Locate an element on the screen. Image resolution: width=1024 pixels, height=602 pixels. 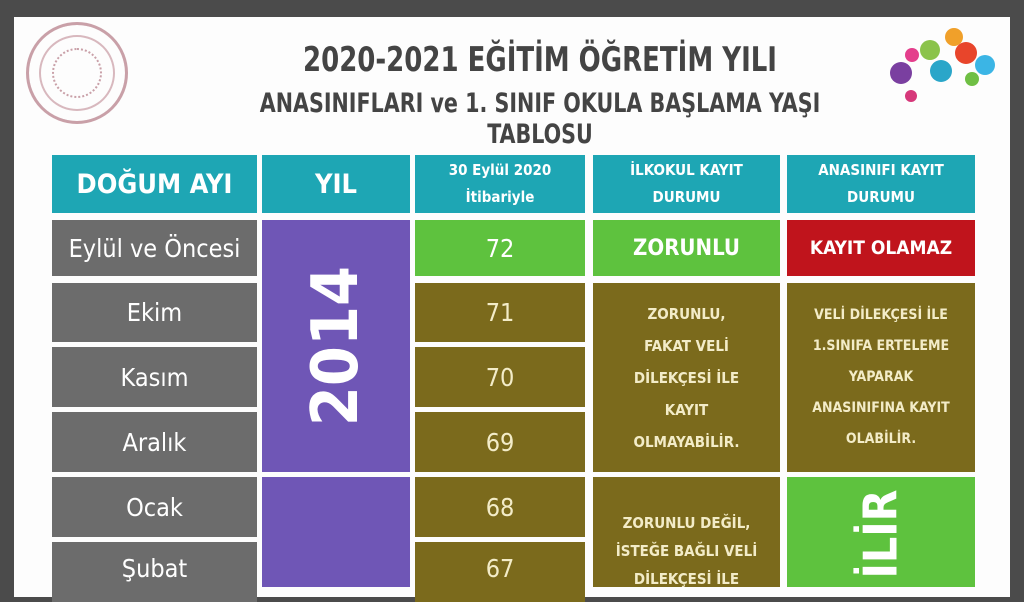
page-title: 2020-2021 EĞİTİM ÖĞRETİM YILI is located at coordinates (540, 60).